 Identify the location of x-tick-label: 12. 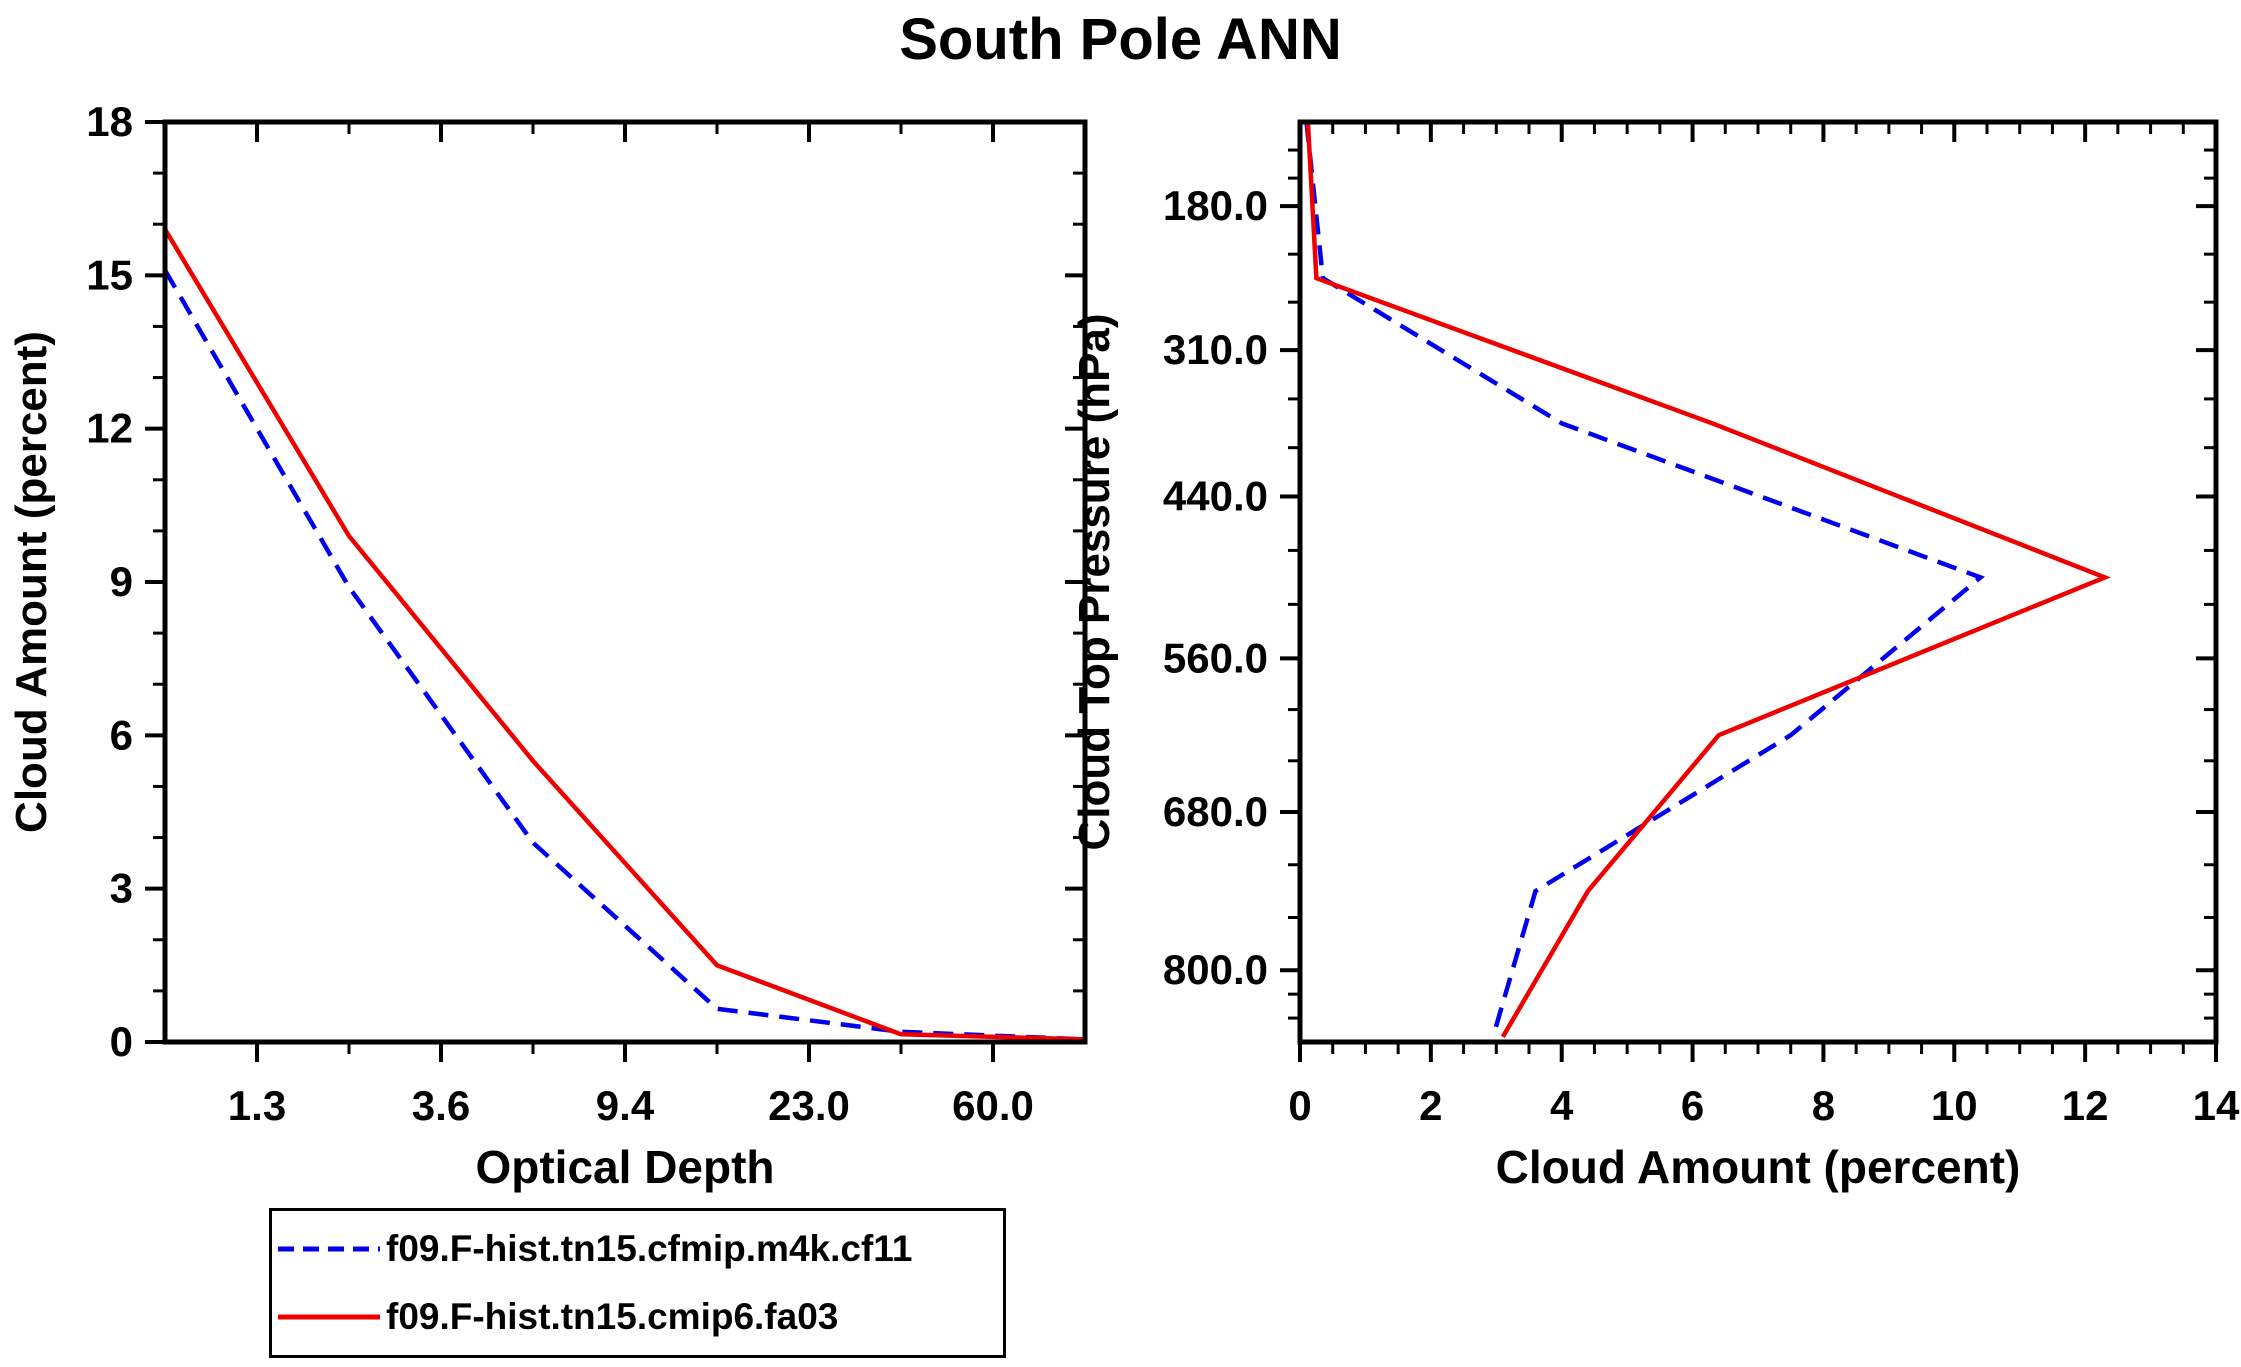
(2085, 1105).